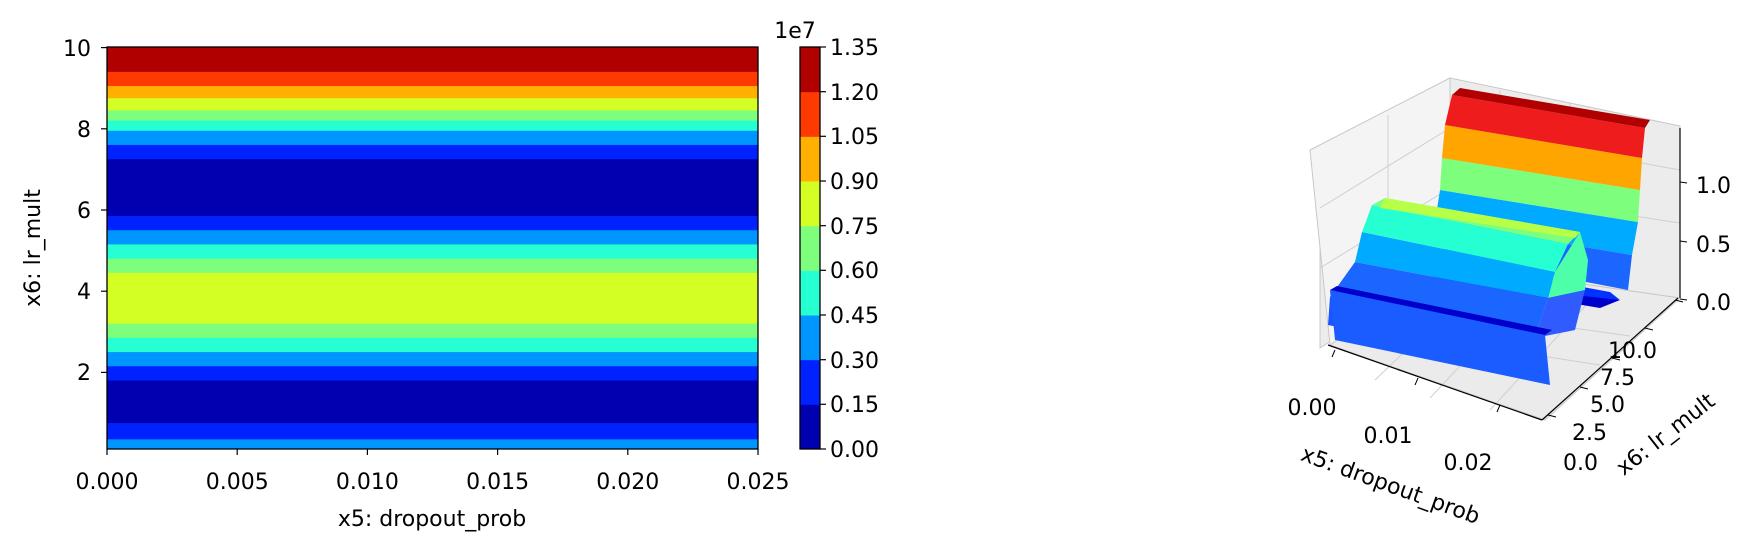 This screenshot has width=1759, height=550. What do you see at coordinates (1617, 378) in the screenshot?
I see `surface-y-tick-label: 7.5` at bounding box center [1617, 378].